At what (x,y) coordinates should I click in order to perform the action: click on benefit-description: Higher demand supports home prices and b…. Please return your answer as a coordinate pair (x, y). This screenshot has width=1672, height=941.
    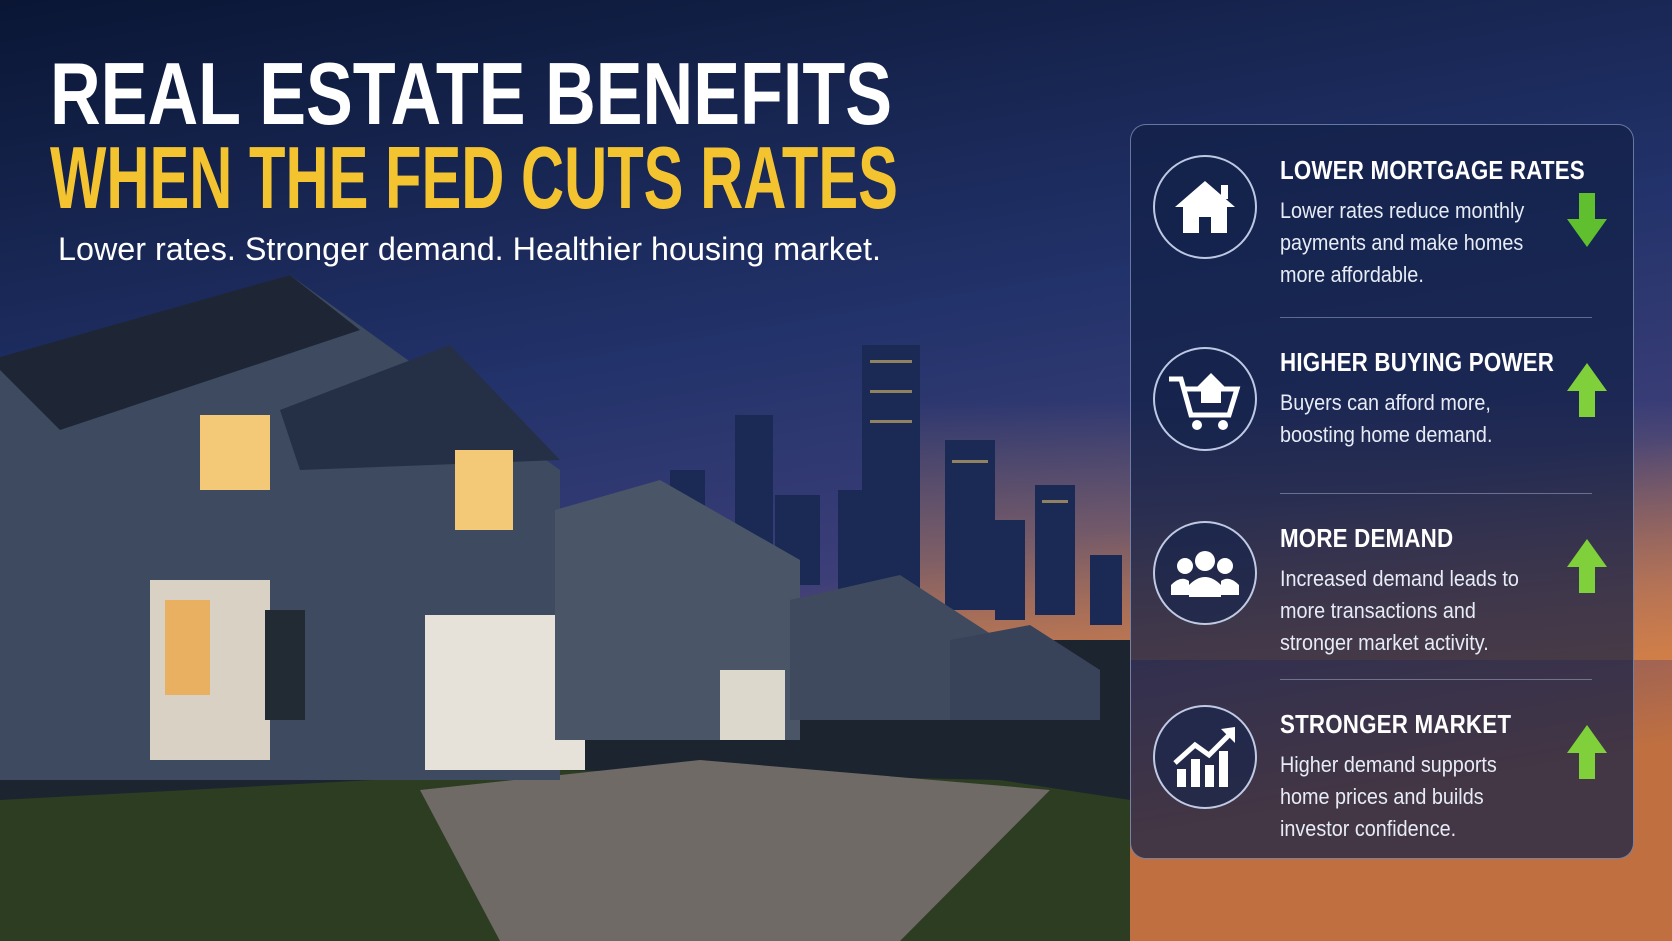
    Looking at the image, I should click on (1388, 796).